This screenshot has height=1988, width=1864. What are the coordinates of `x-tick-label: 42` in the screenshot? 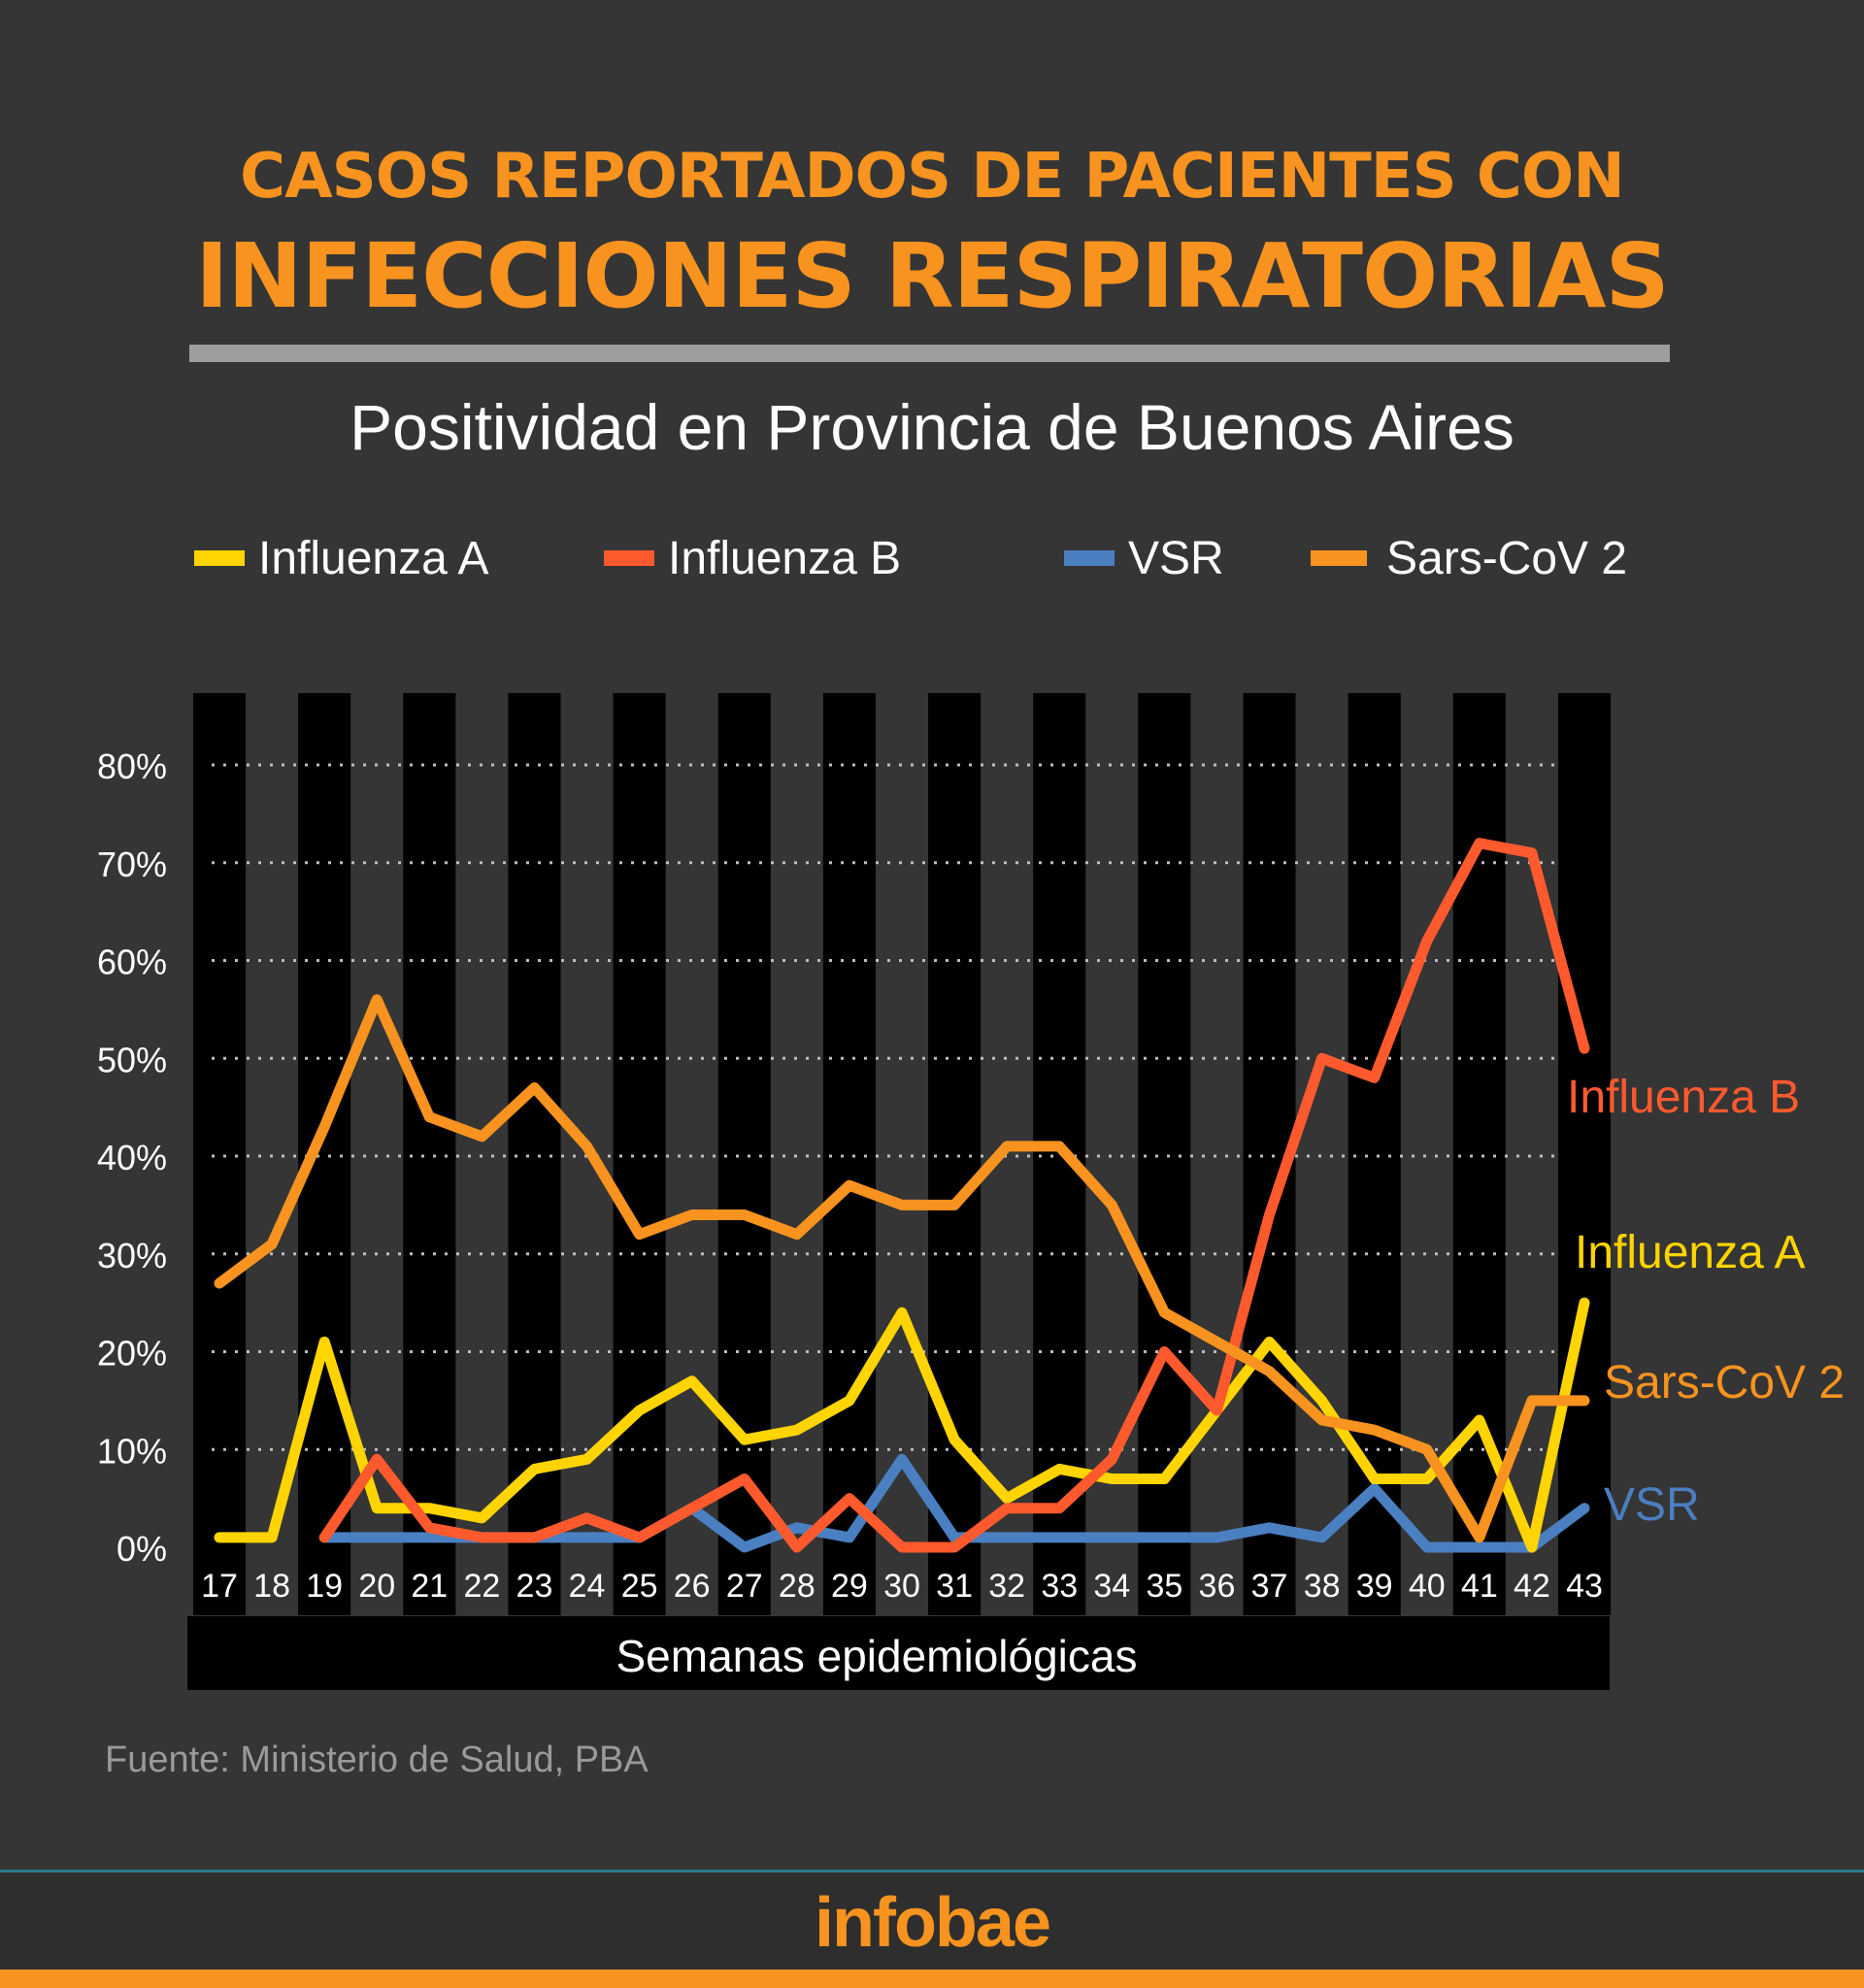 It's located at (1532, 1586).